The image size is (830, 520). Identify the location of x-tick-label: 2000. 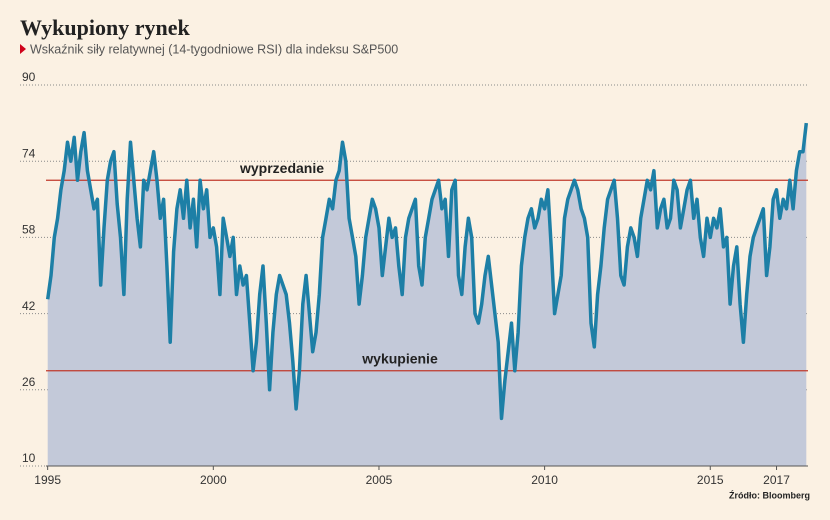
(213, 480).